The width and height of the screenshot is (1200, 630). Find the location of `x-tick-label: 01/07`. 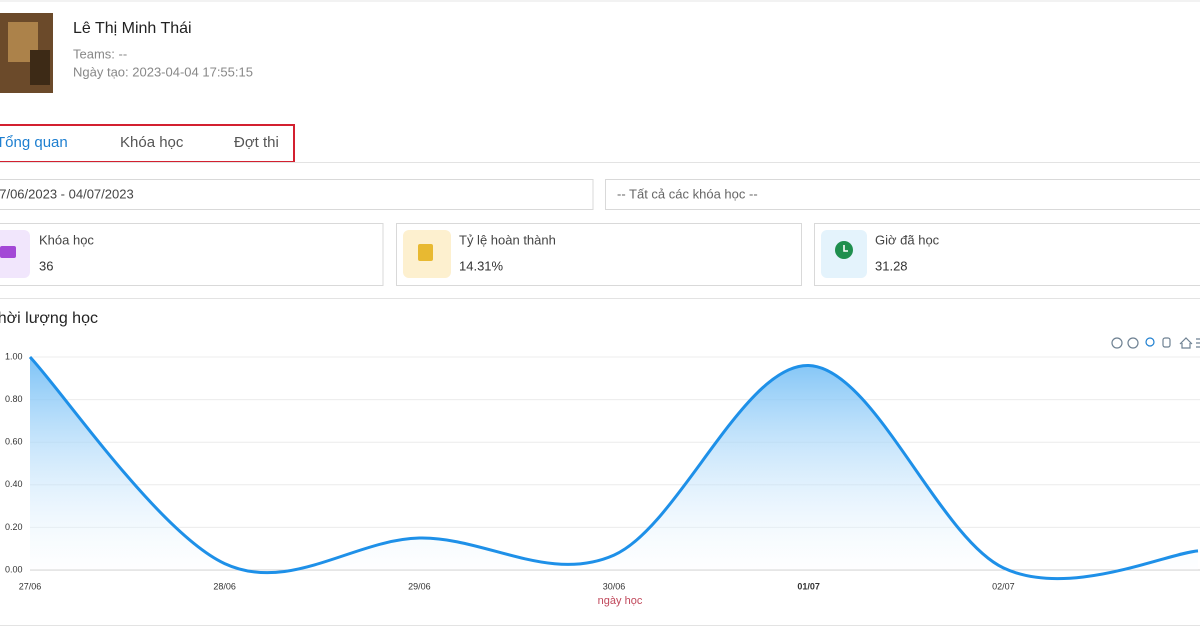

x-tick-label: 01/07 is located at coordinates (808, 586).